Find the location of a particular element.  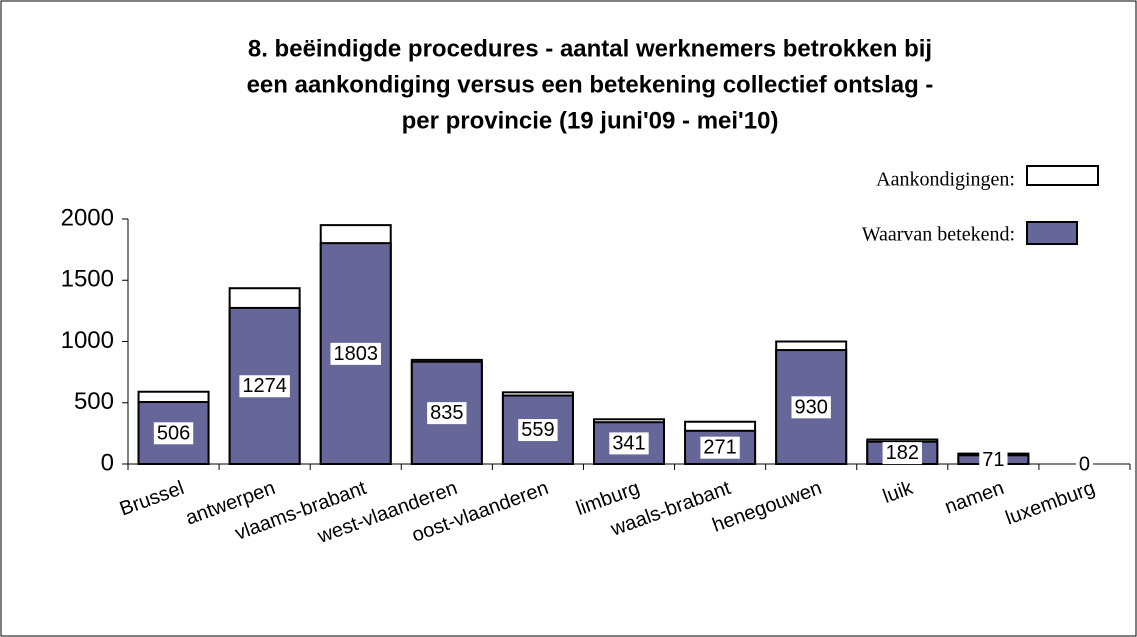

y-tick-label: 500 is located at coordinates (94, 401).